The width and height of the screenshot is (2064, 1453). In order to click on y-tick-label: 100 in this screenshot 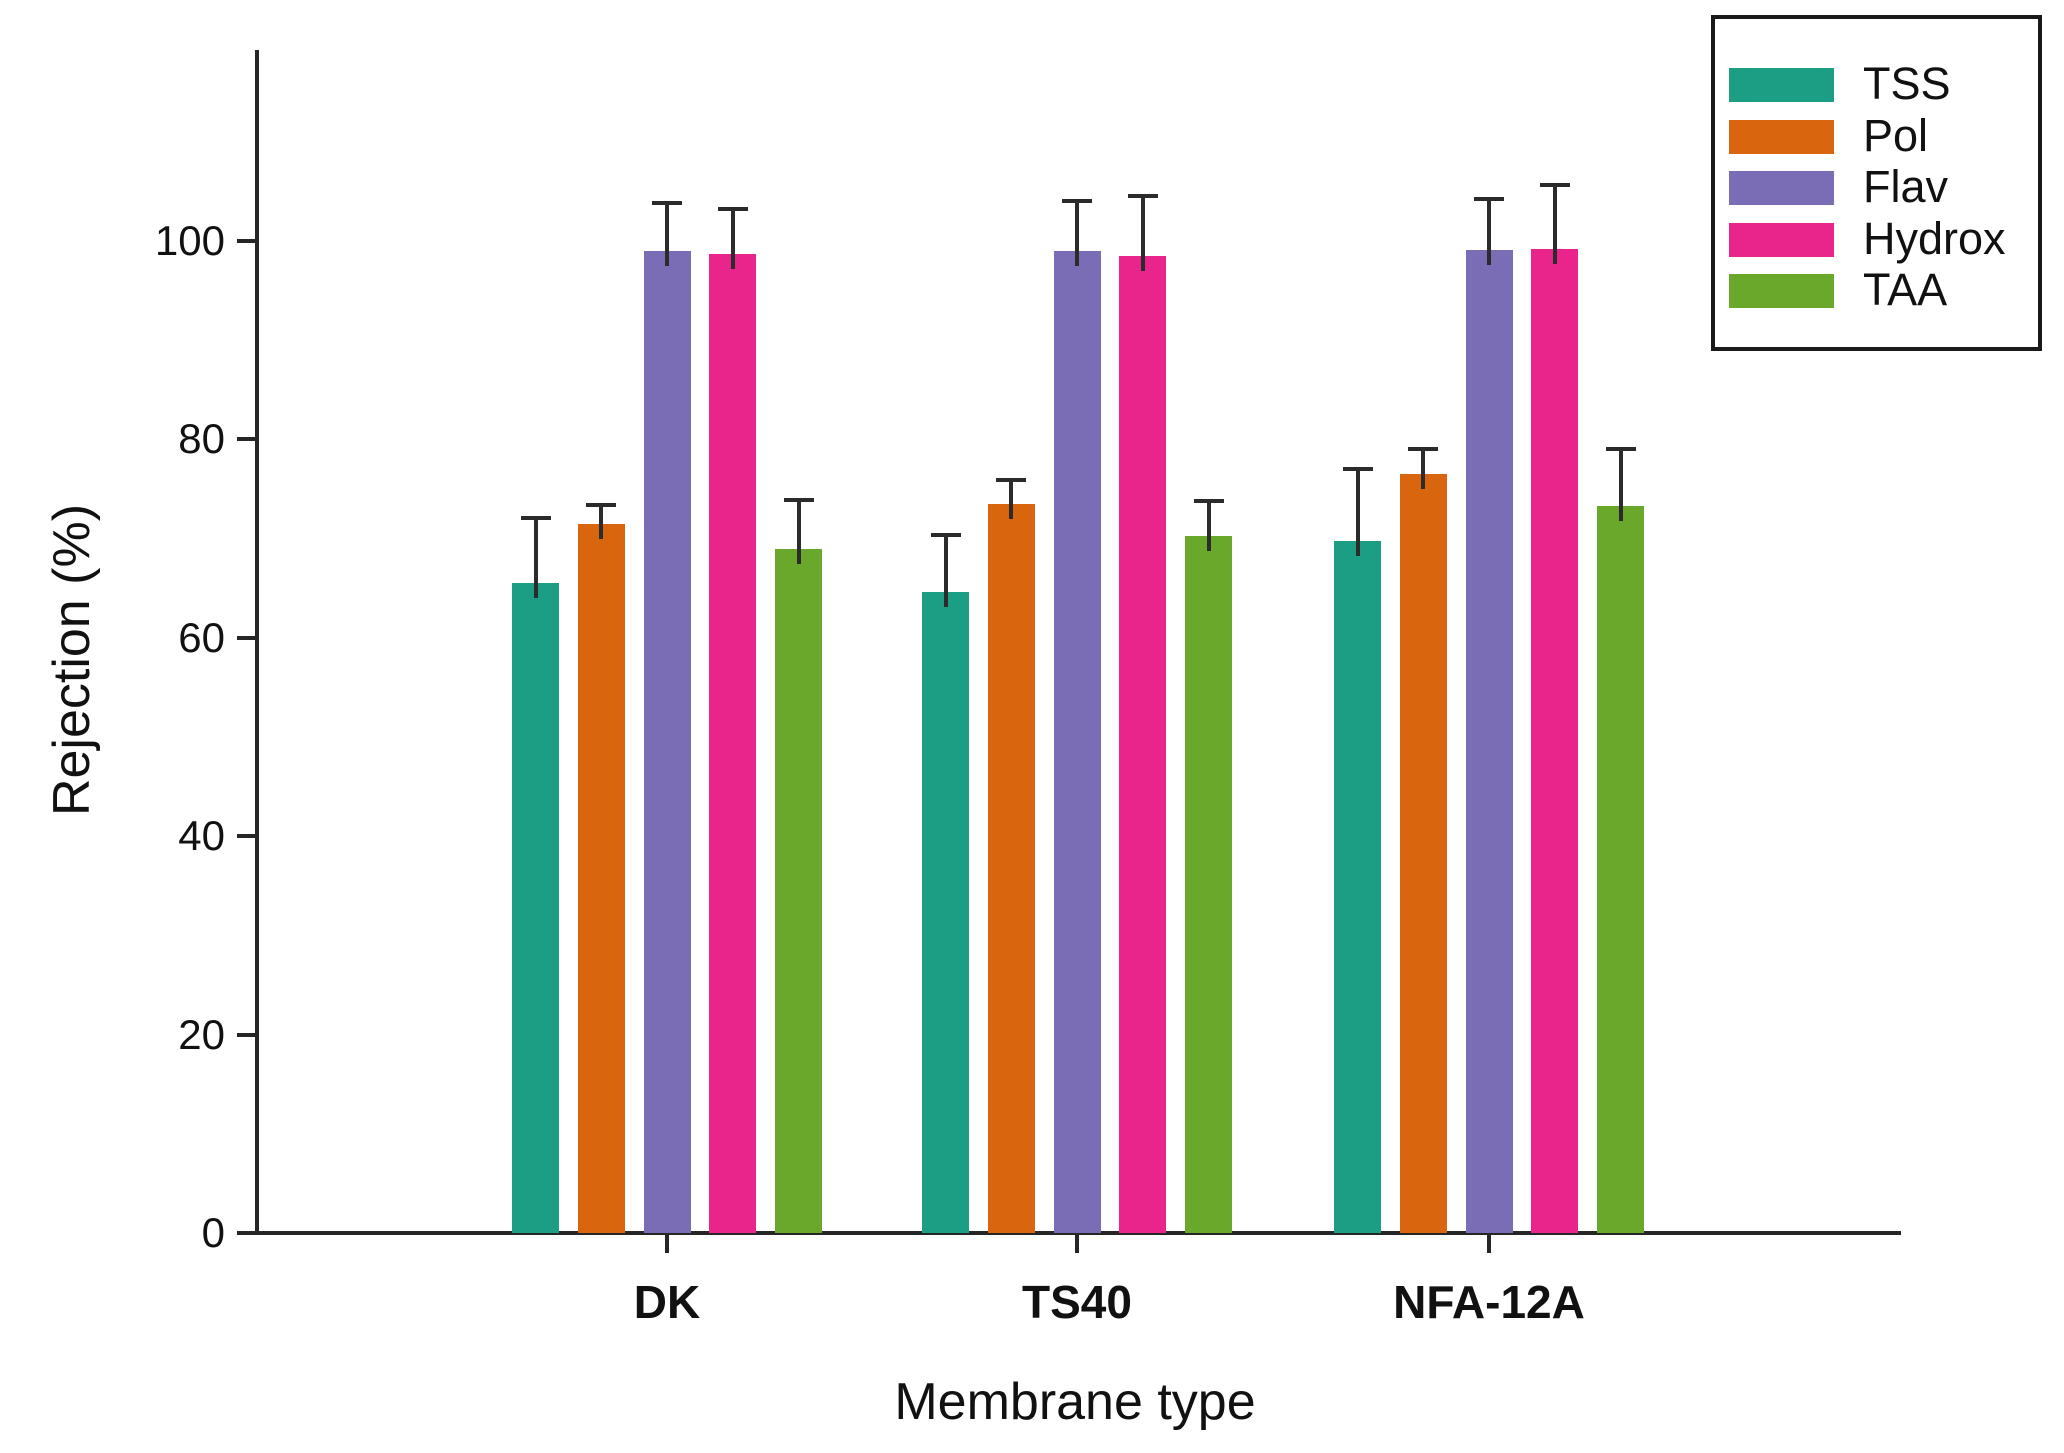, I will do `click(189, 240)`.